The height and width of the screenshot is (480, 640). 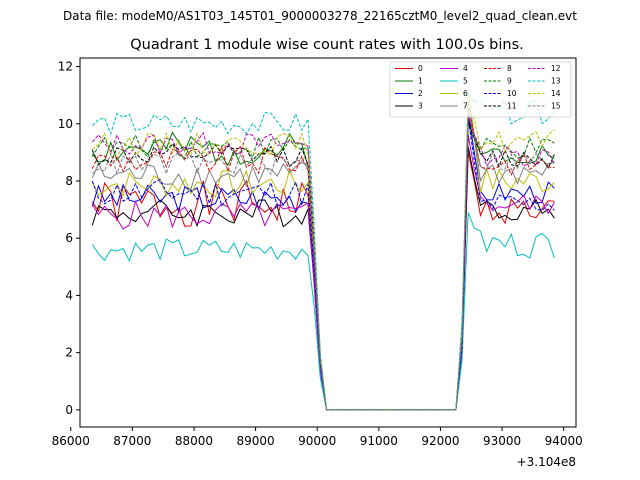 I want to click on y-tick-label: 12, so click(x=65, y=67).